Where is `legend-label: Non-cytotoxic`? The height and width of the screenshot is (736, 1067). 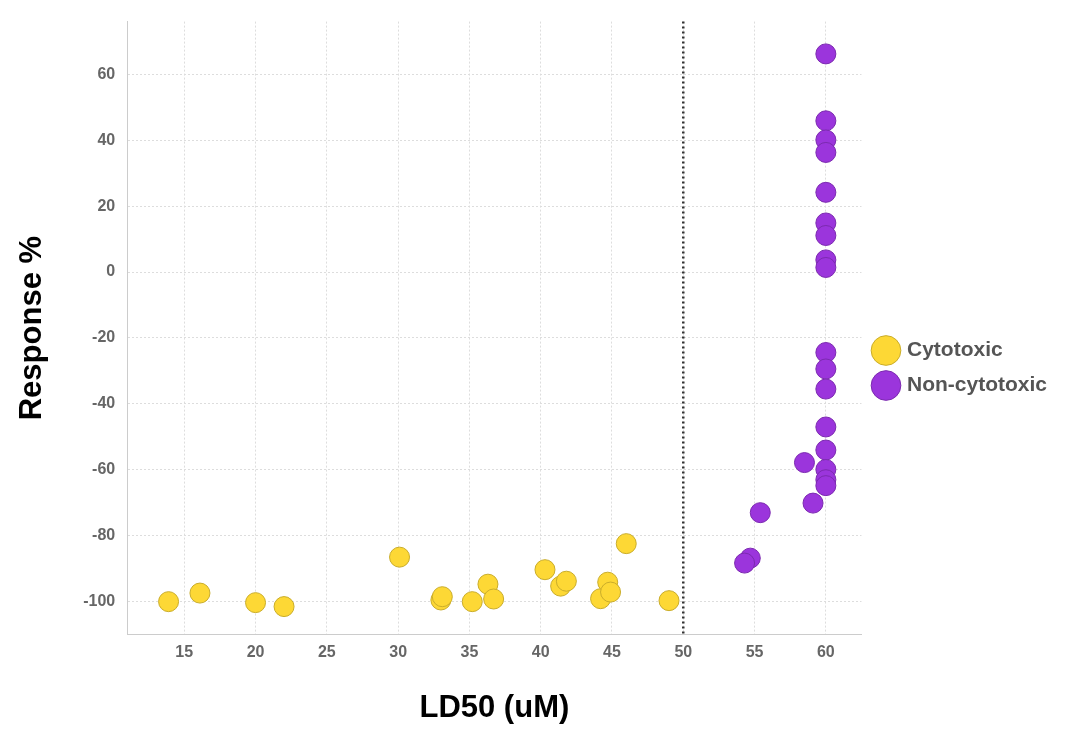 legend-label: Non-cytotoxic is located at coordinates (977, 384).